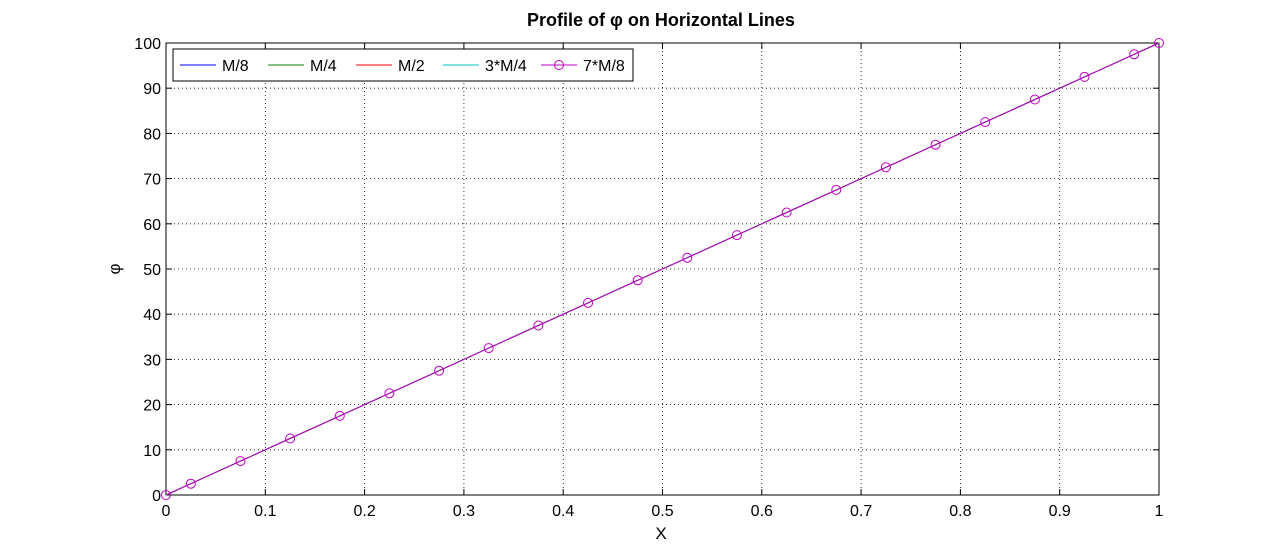 This screenshot has height=557, width=1280. Describe the element at coordinates (152, 406) in the screenshot. I see `y-tick-label: 20` at that location.